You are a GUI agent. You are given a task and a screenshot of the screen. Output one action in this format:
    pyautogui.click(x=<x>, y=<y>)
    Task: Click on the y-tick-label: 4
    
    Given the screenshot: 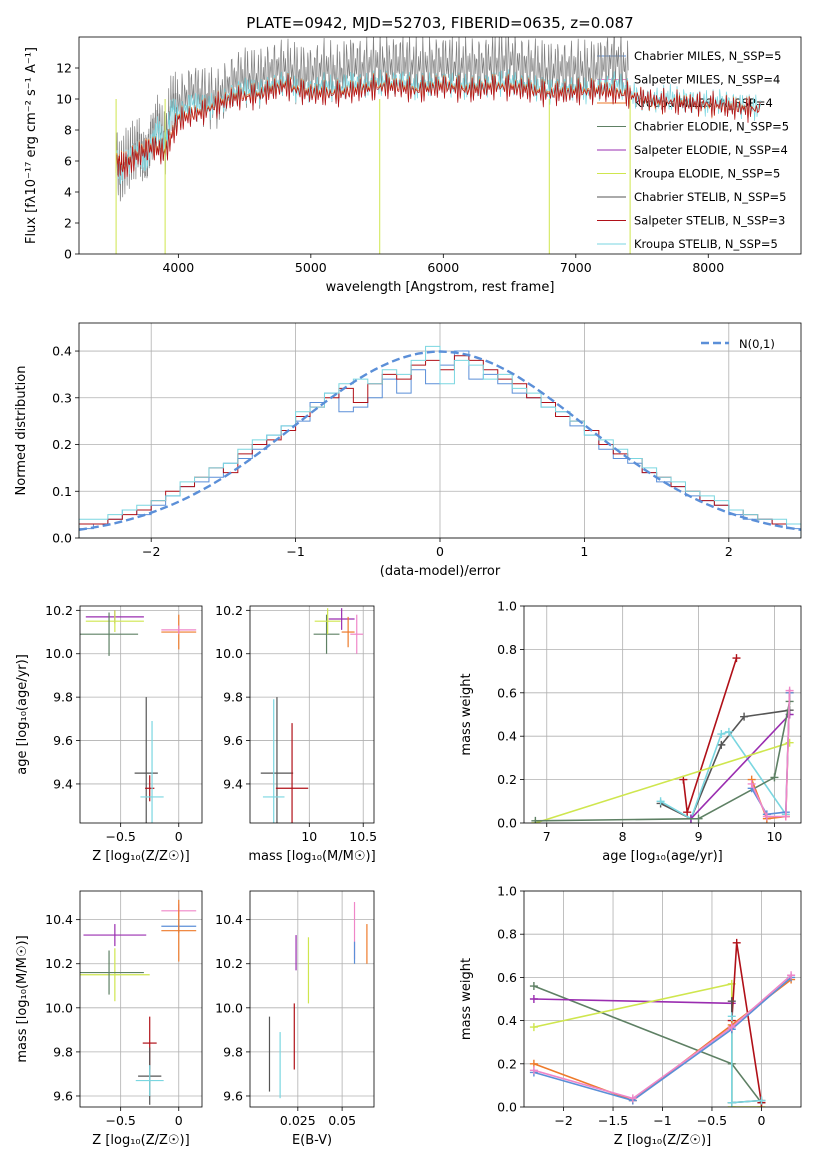 What is the action you would take?
    pyautogui.click(x=68, y=192)
    